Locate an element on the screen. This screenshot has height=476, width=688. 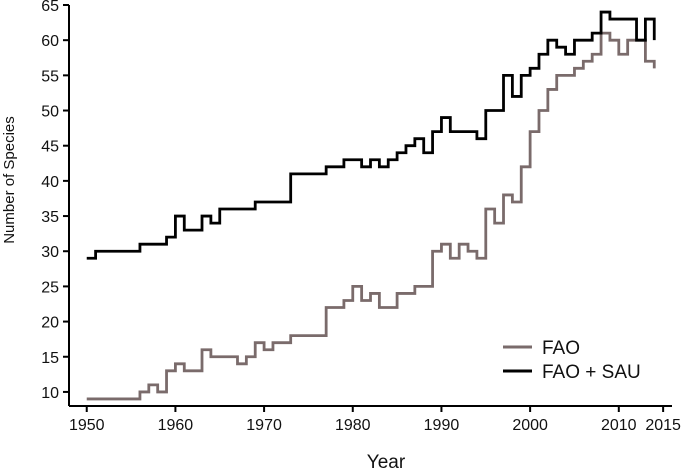
x-tick-label: 2000 is located at coordinates (530, 425).